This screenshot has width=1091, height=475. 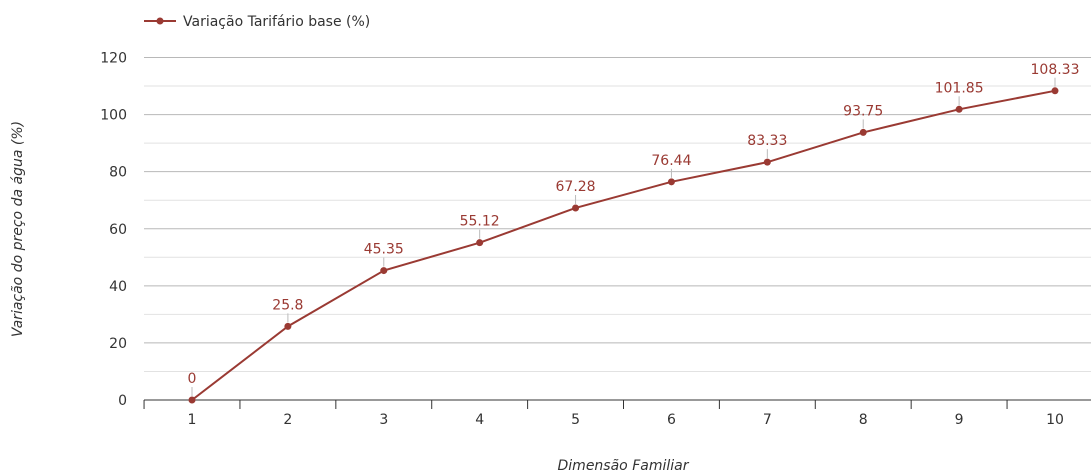 I want to click on data-label: 0, so click(x=192, y=379).